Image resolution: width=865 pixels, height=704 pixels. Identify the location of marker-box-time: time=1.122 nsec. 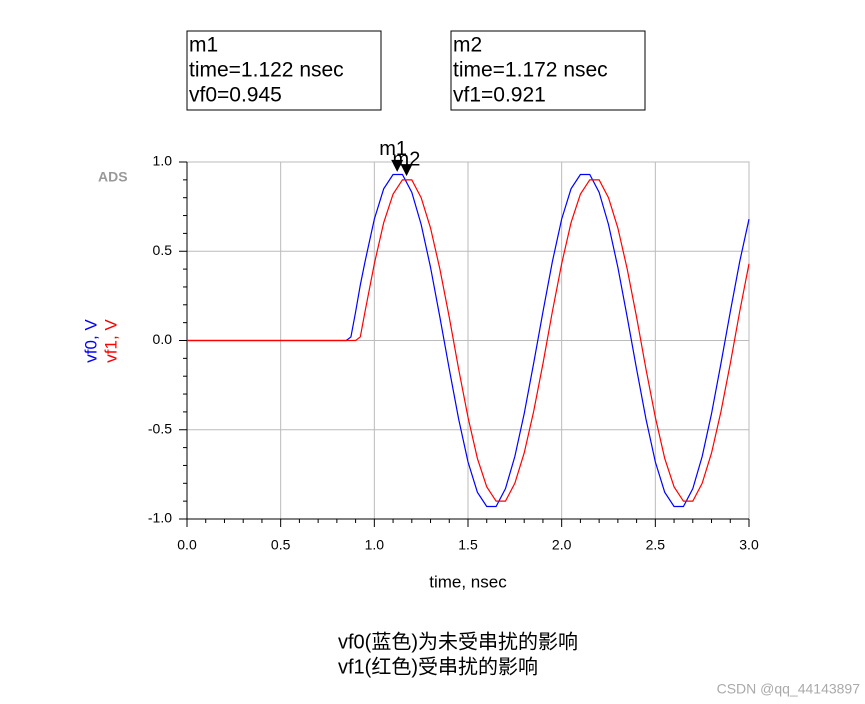
(266, 70).